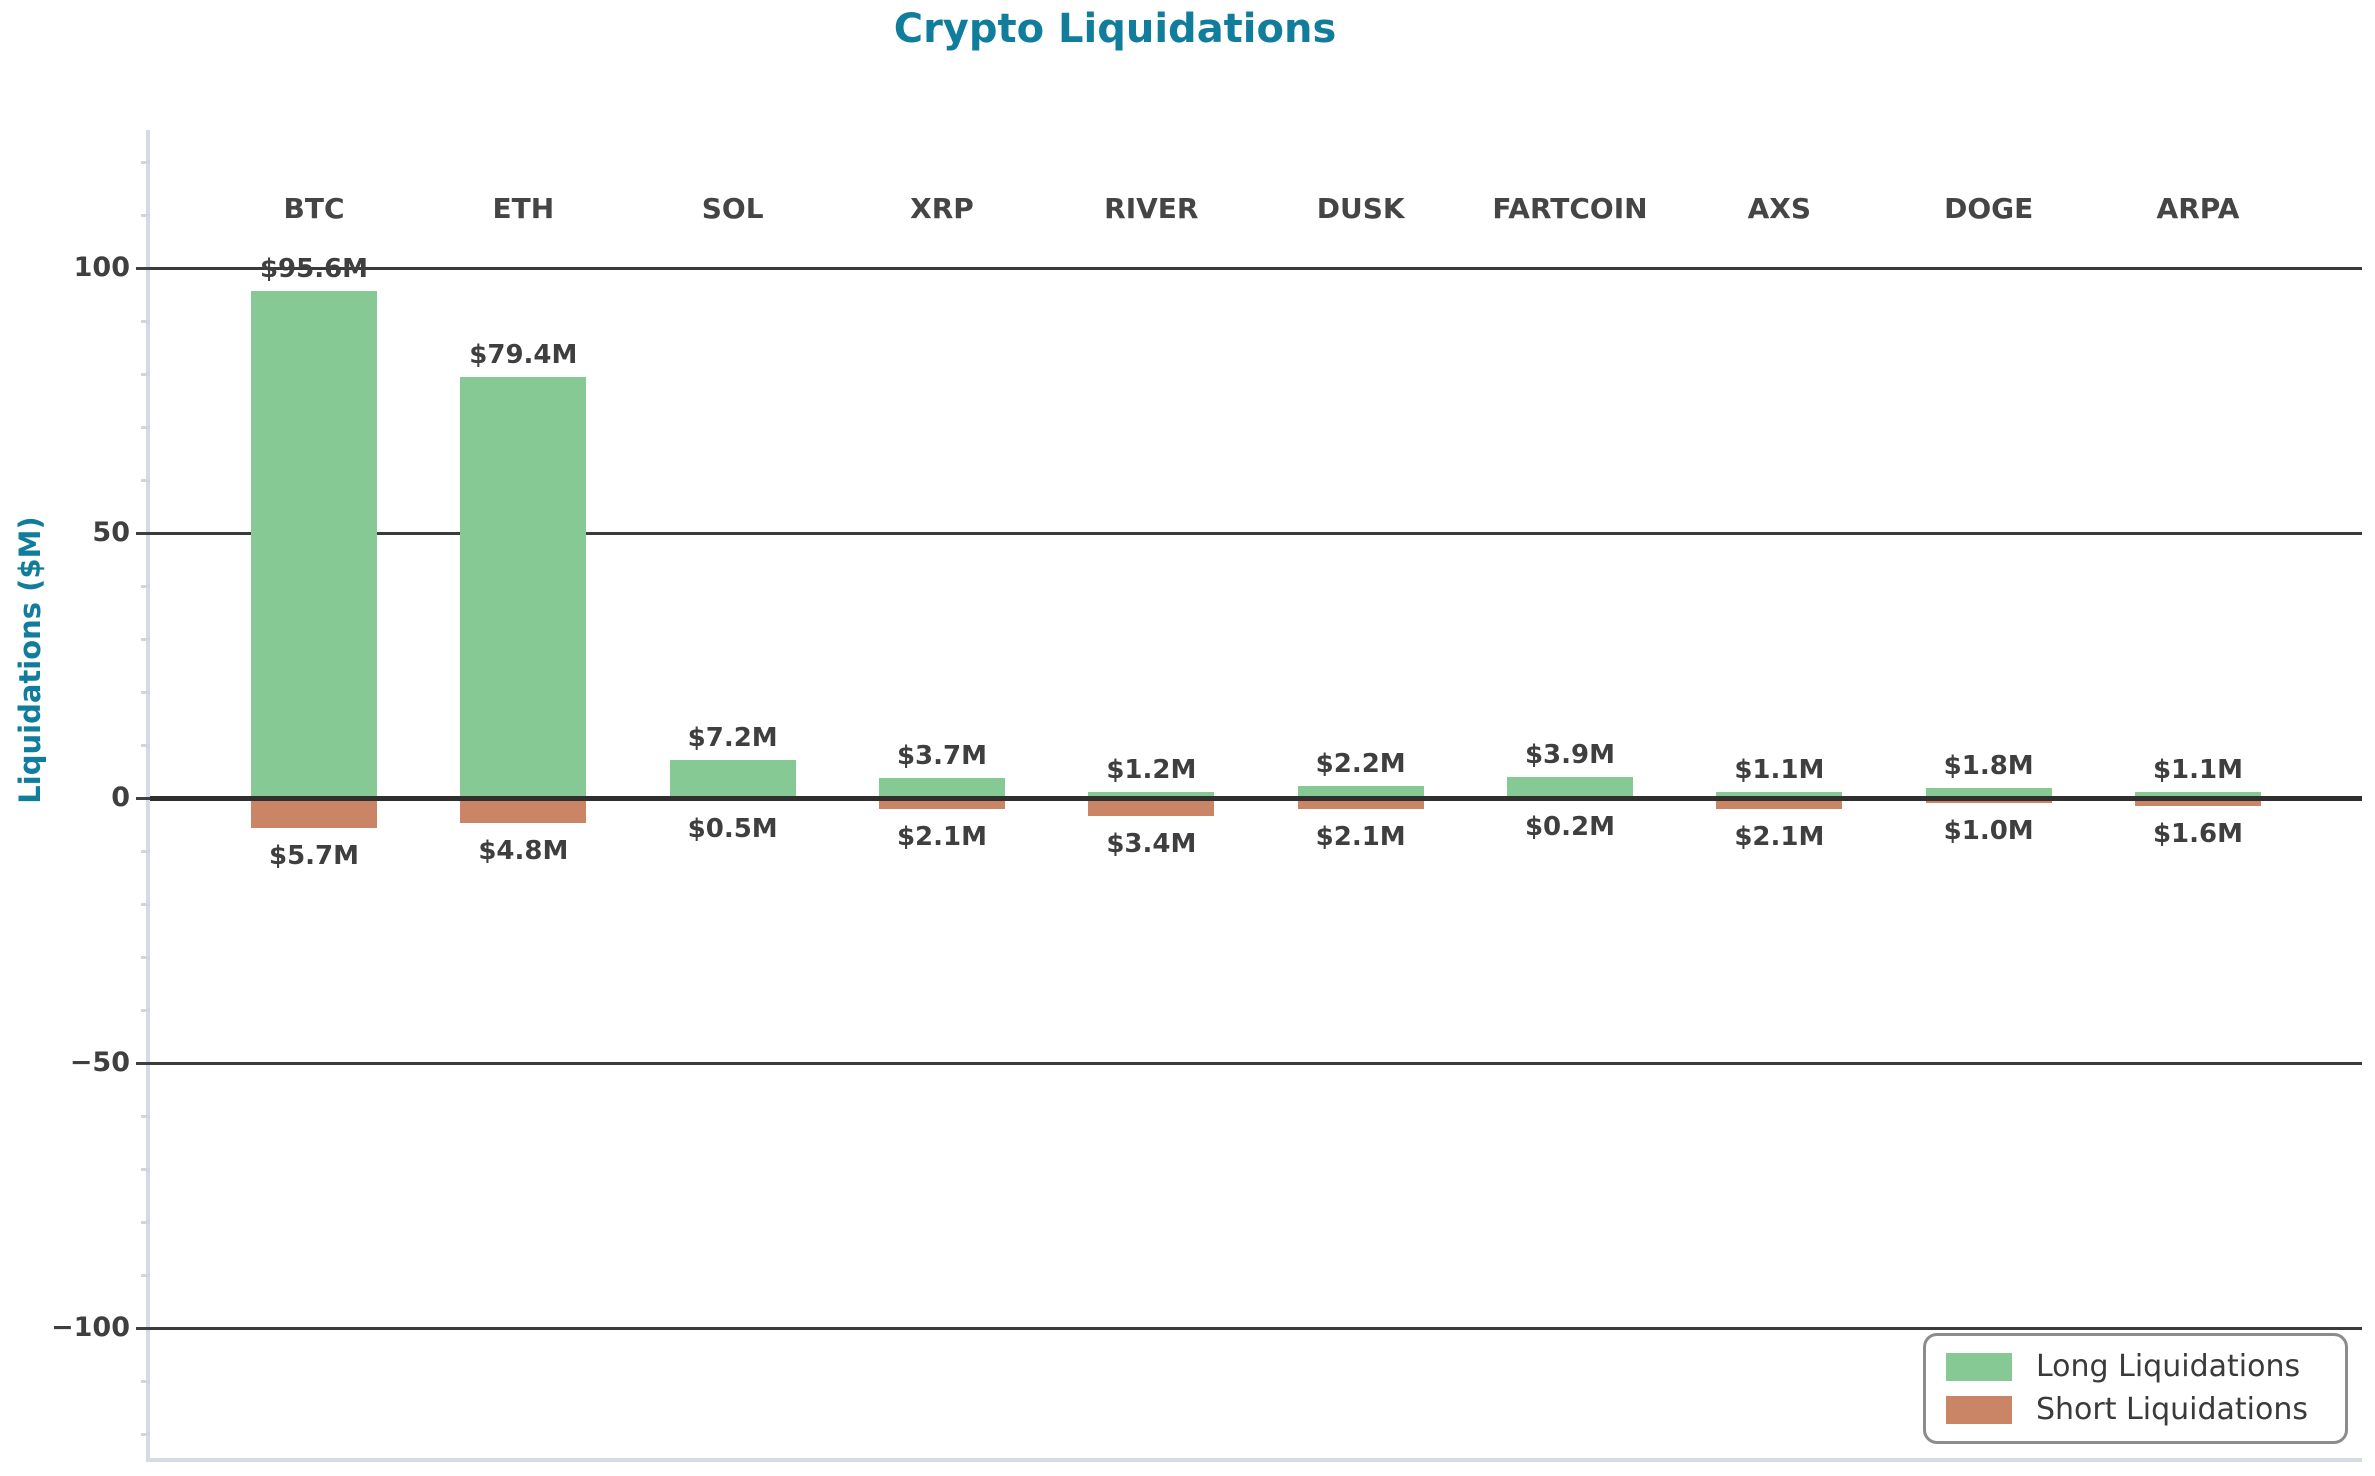 Image resolution: width=2375 pixels, height=1476 pixels. Describe the element at coordinates (314, 208) in the screenshot. I see `category-label: BTC` at that location.